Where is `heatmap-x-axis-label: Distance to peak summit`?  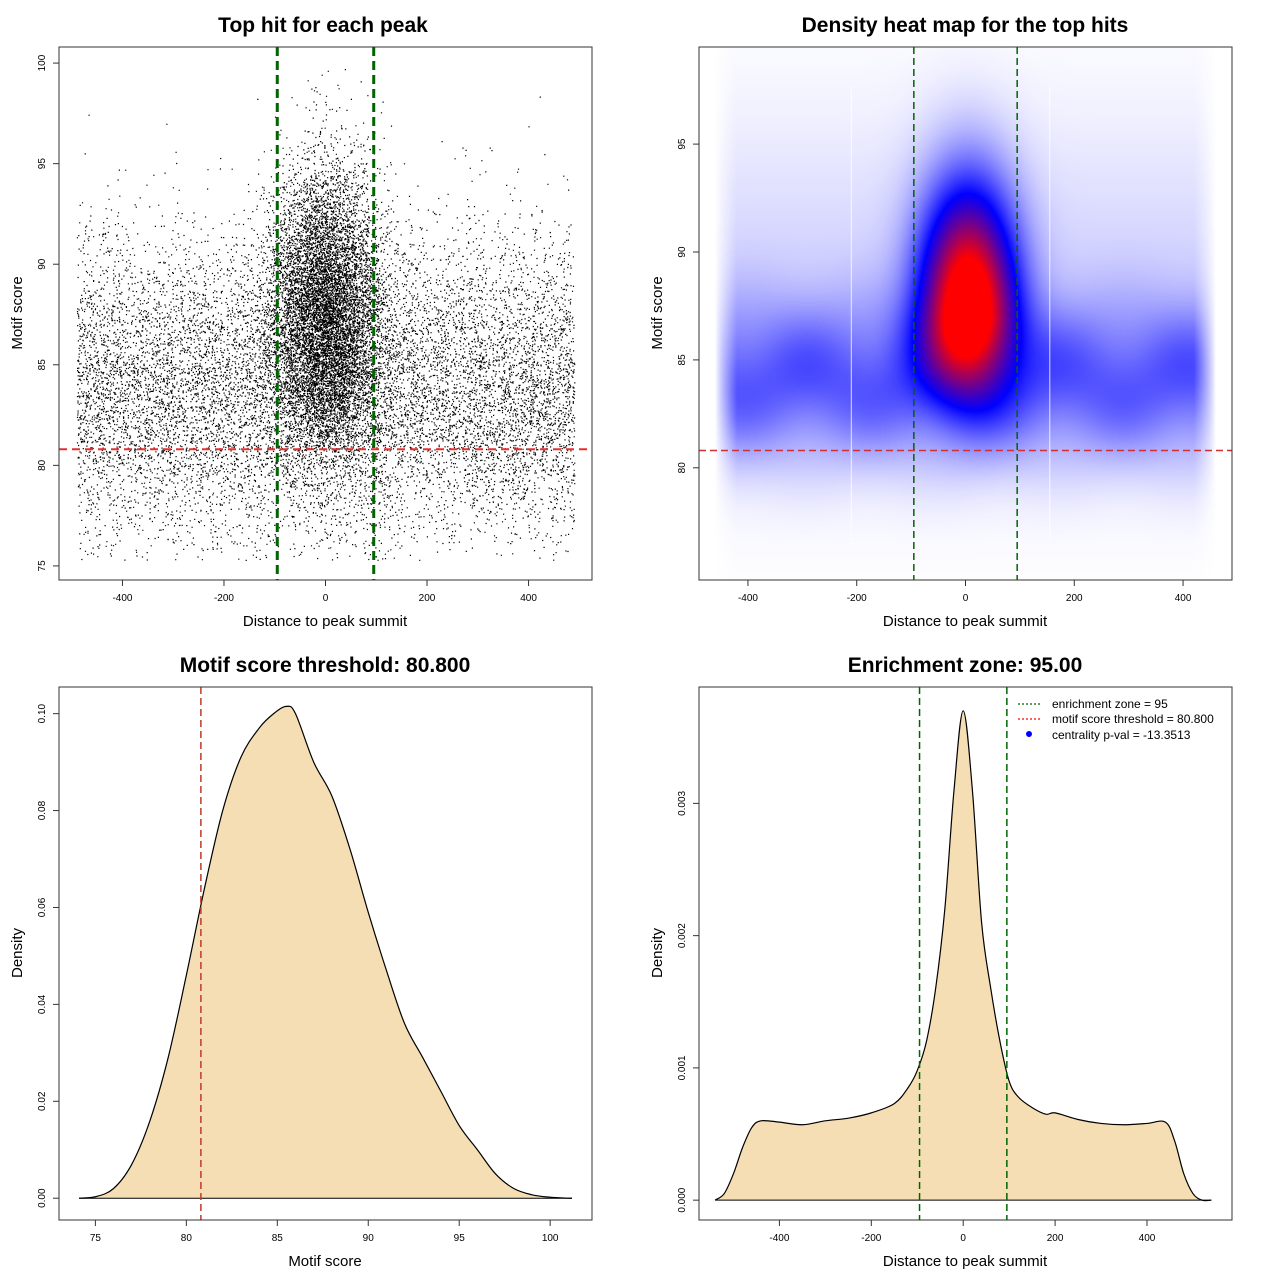
heatmap-x-axis-label: Distance to peak summit is located at coordinates (965, 621).